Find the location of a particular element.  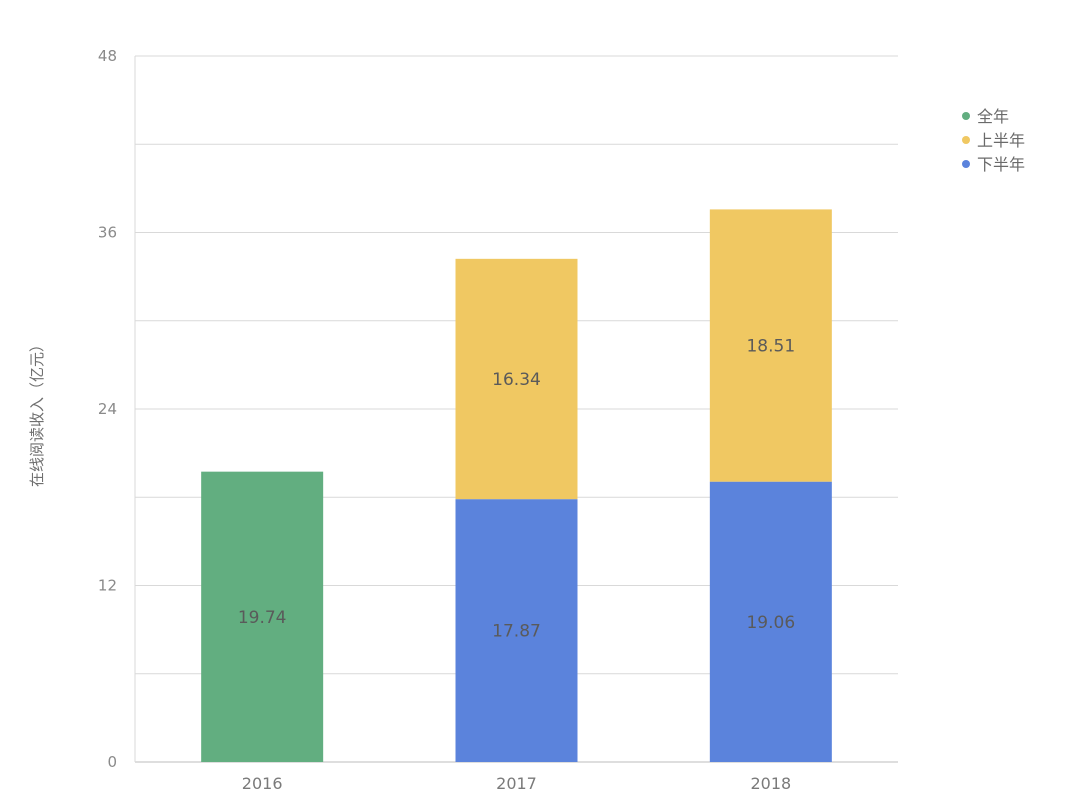

legend-item: 下半年 is located at coordinates (993, 164).